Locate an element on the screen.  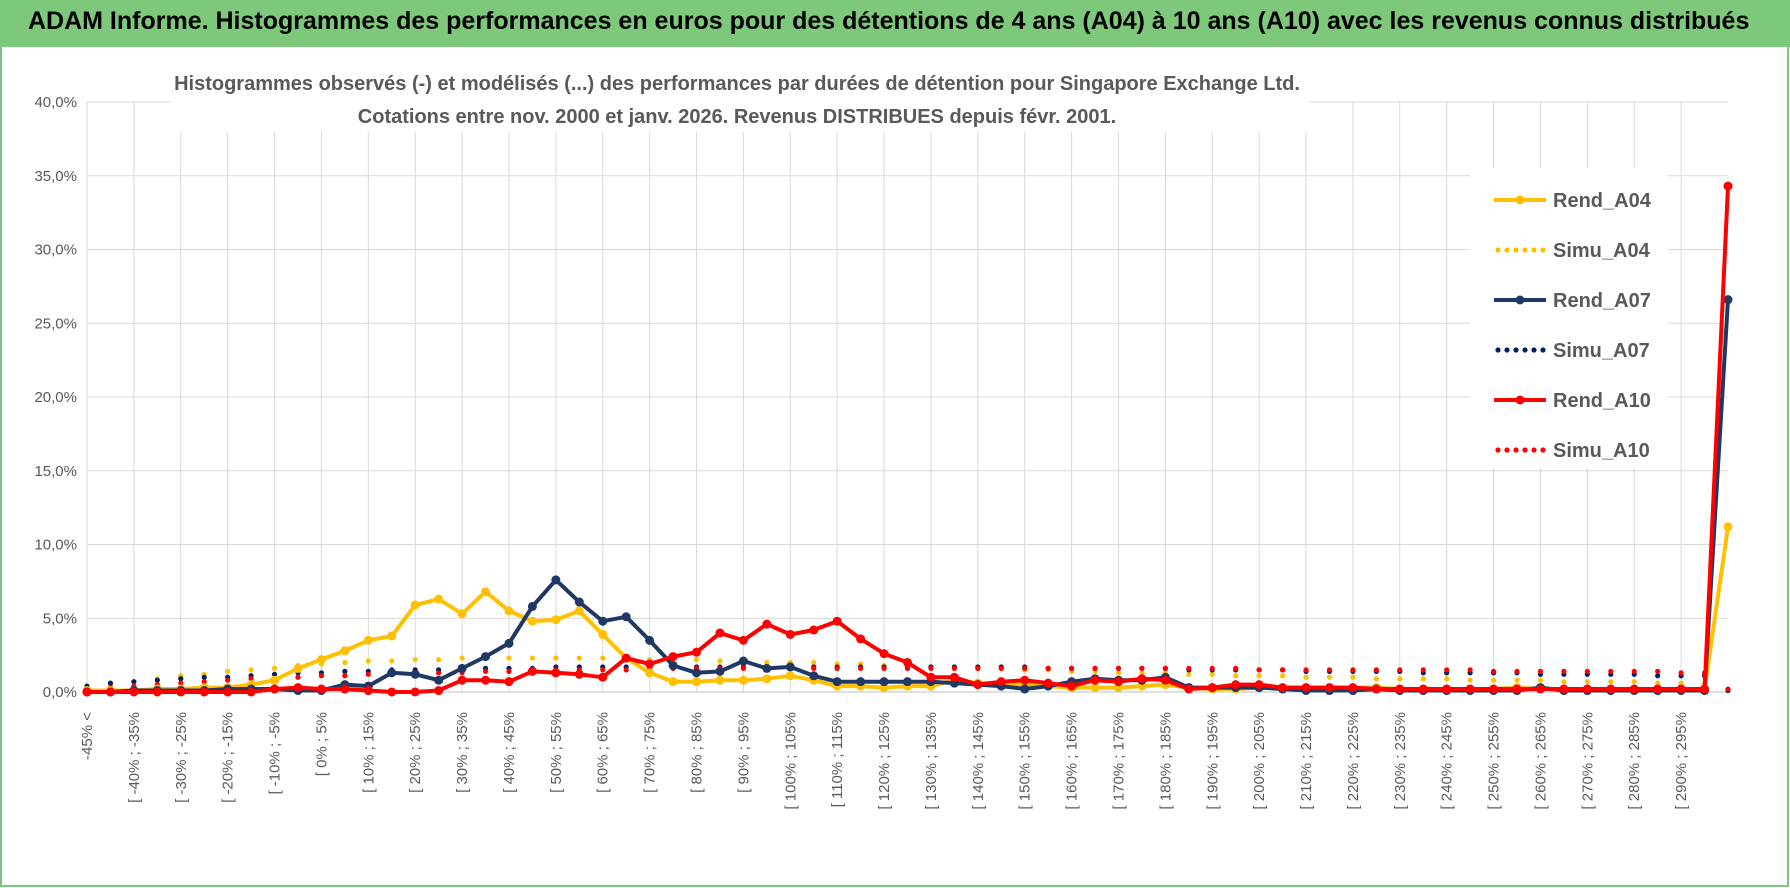
x-tick-label: [ 290% ; 295% is located at coordinates (1681, 761).